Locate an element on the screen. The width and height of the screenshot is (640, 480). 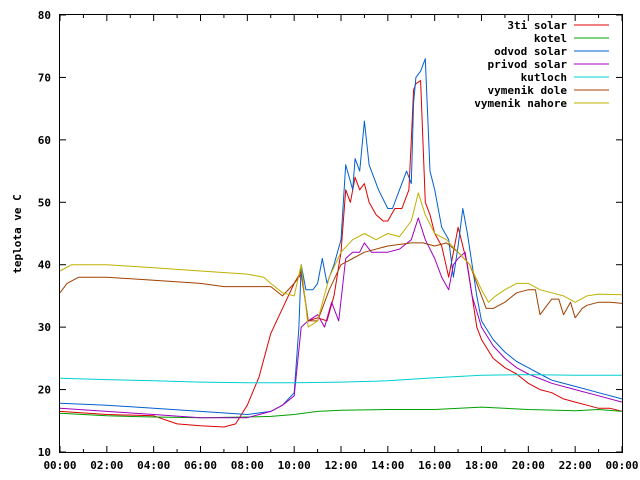
x-tick-label: 20:00 is located at coordinates (528, 465).